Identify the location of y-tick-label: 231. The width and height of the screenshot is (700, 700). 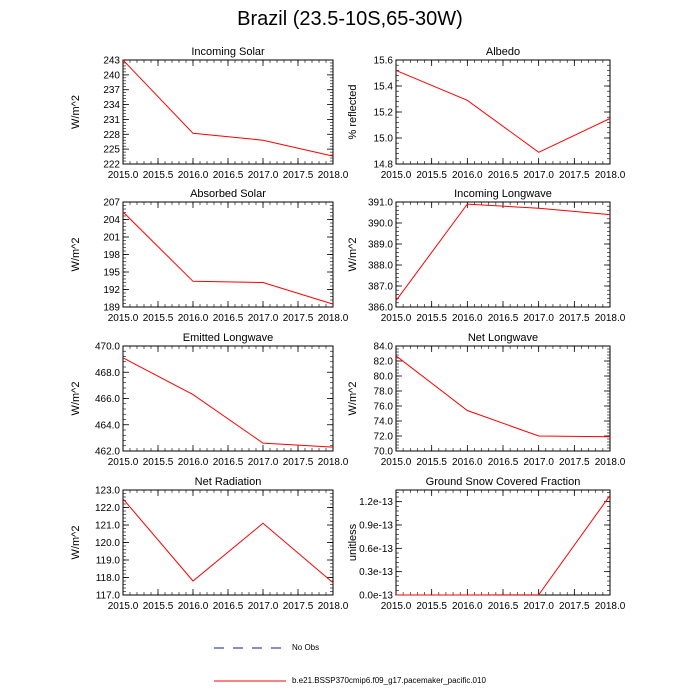
(111, 120).